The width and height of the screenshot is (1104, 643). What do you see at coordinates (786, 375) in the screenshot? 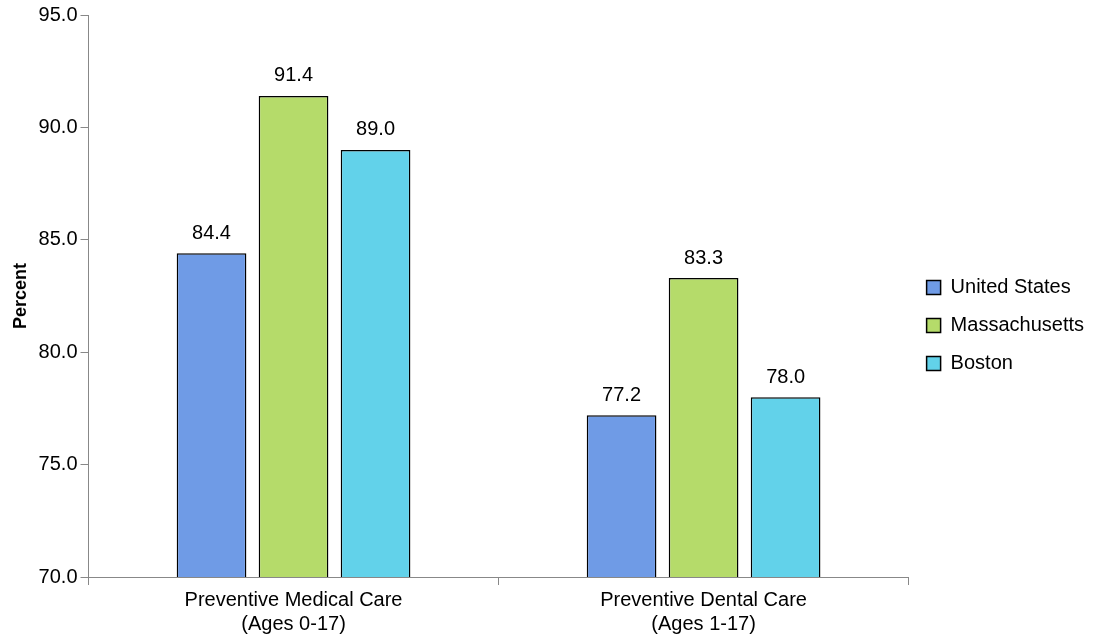
I see `data-label: 78.0` at bounding box center [786, 375].